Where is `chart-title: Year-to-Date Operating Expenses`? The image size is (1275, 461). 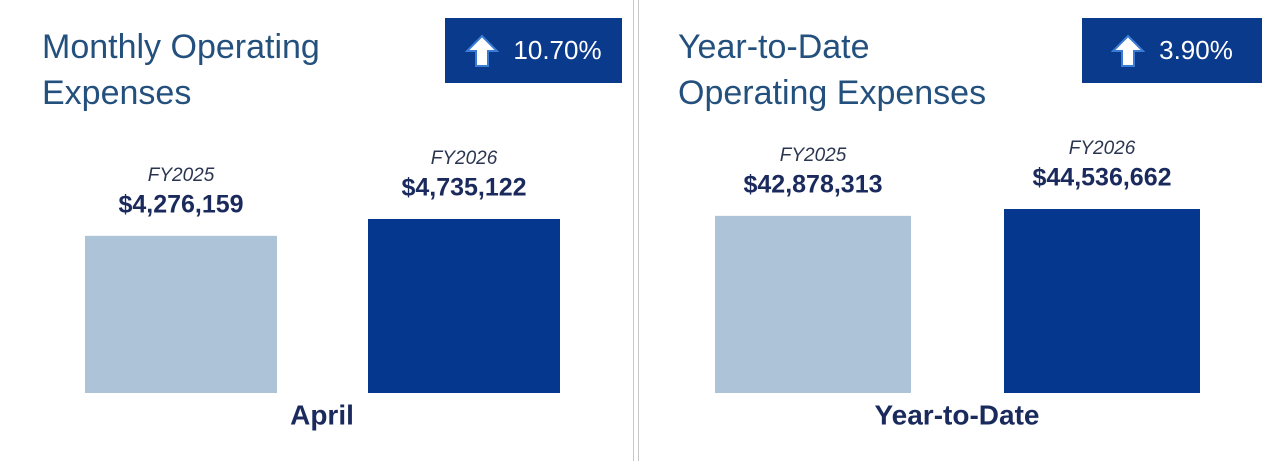 chart-title: Year-to-Date Operating Expenses is located at coordinates (832, 70).